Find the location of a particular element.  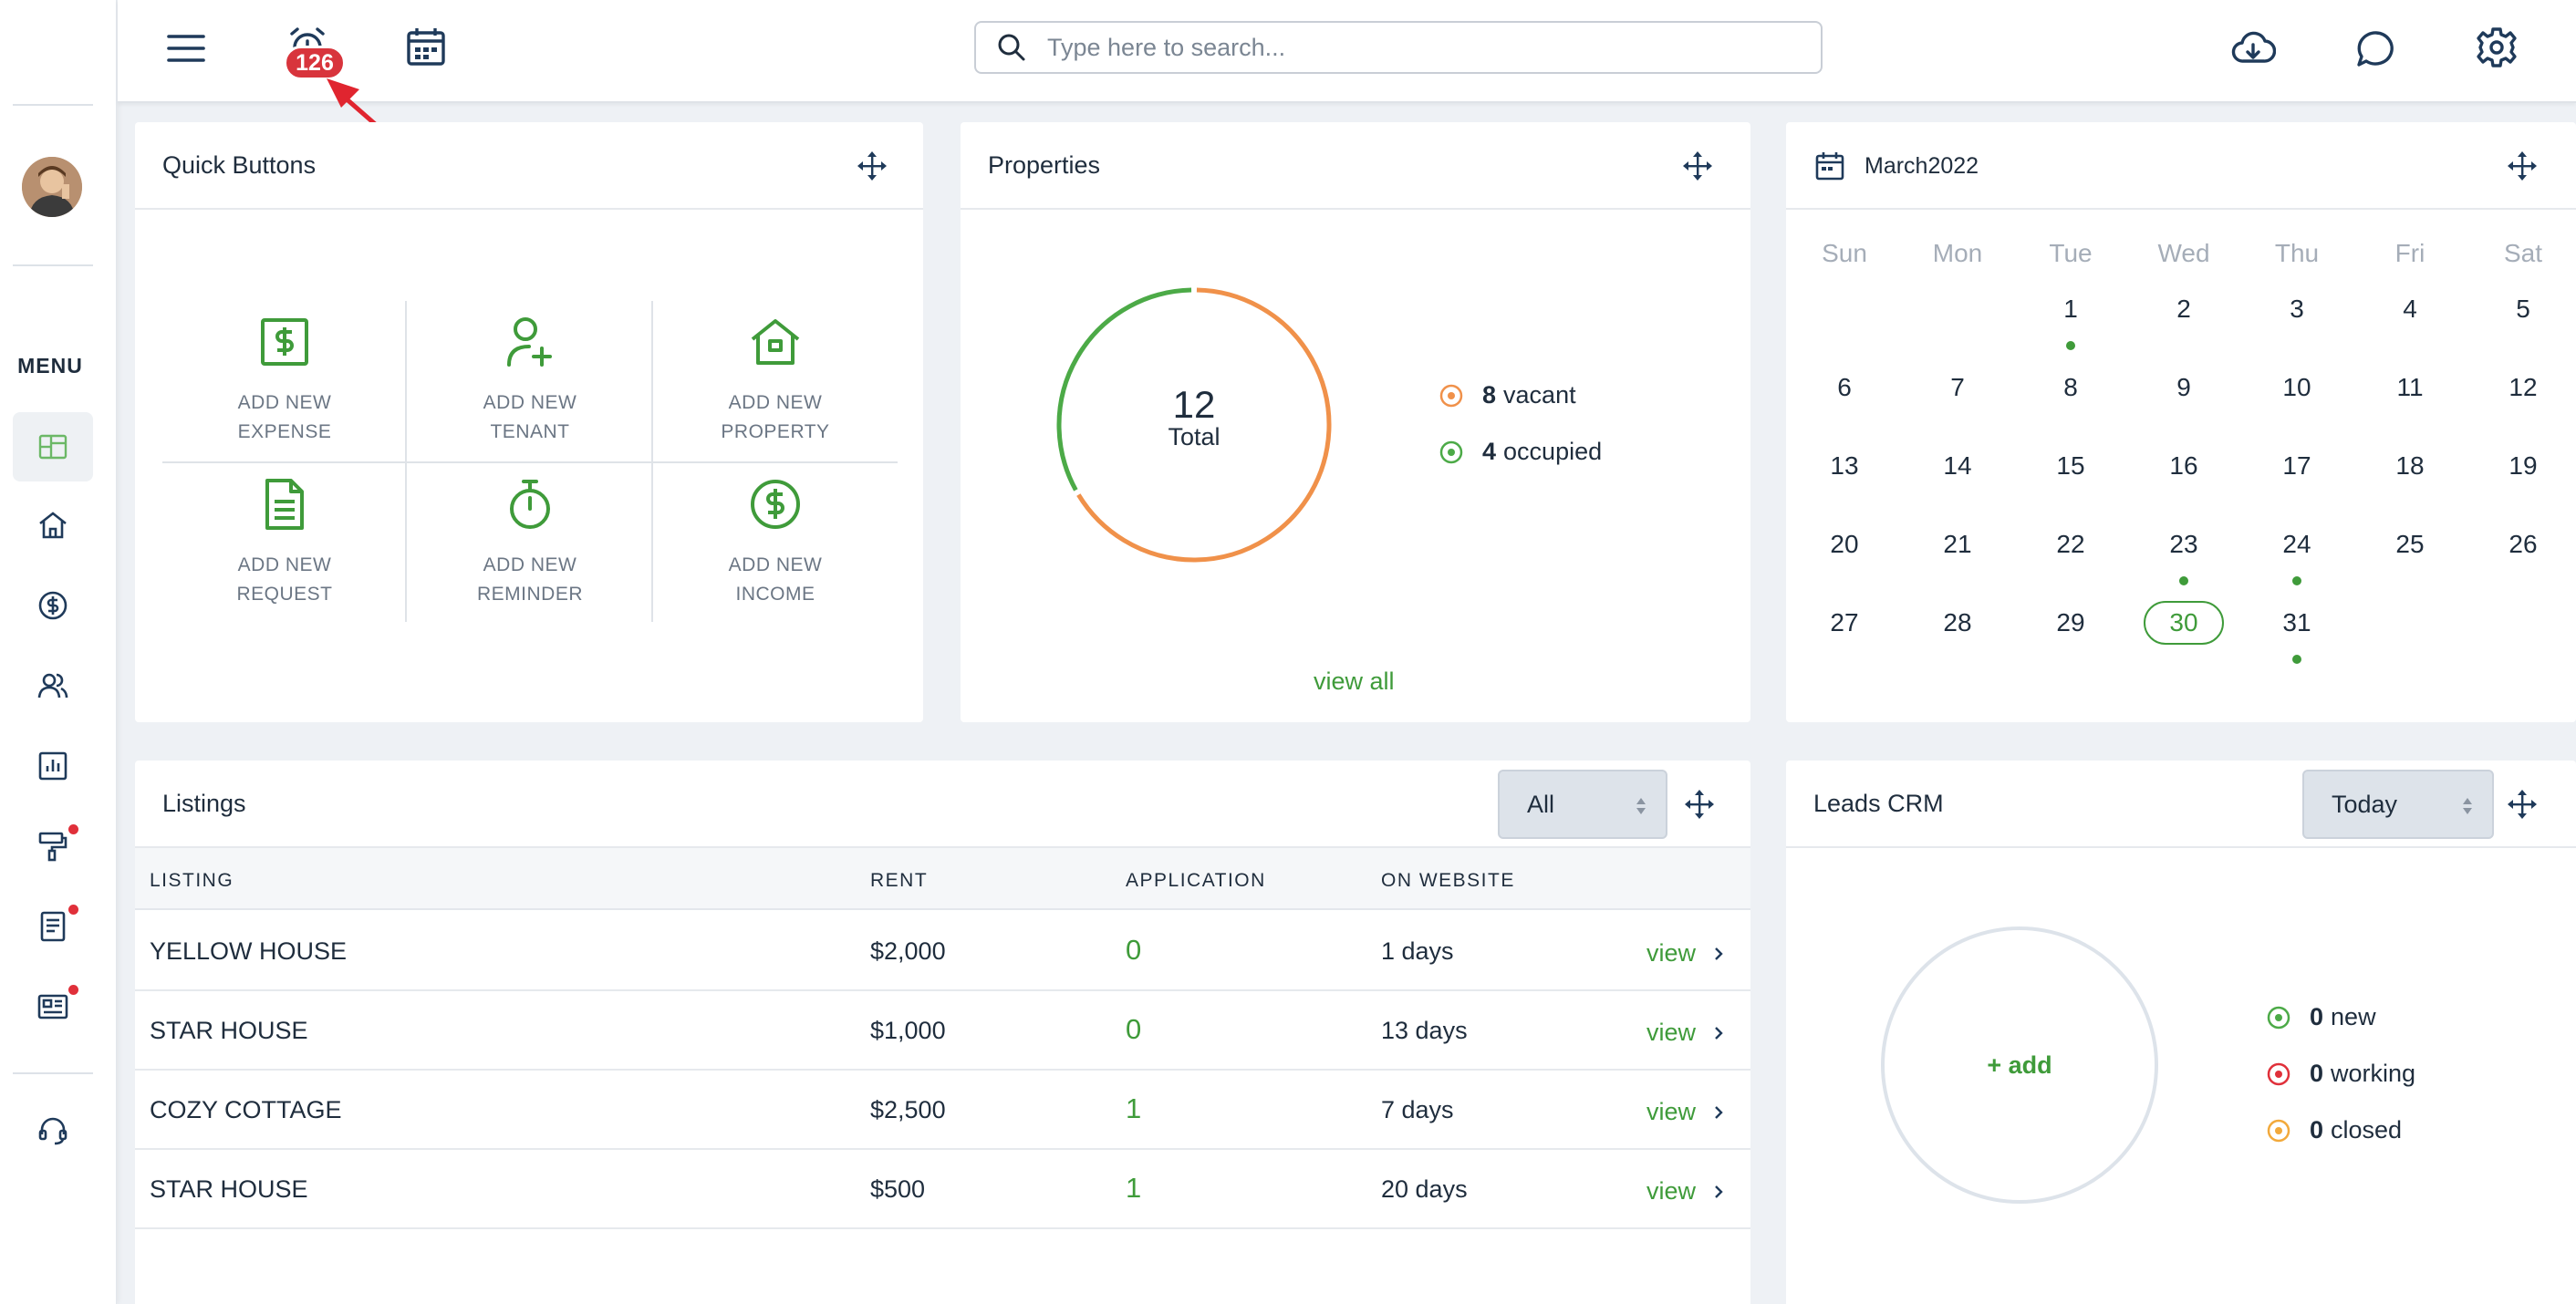

sidebar-item-support is located at coordinates (53, 1130).